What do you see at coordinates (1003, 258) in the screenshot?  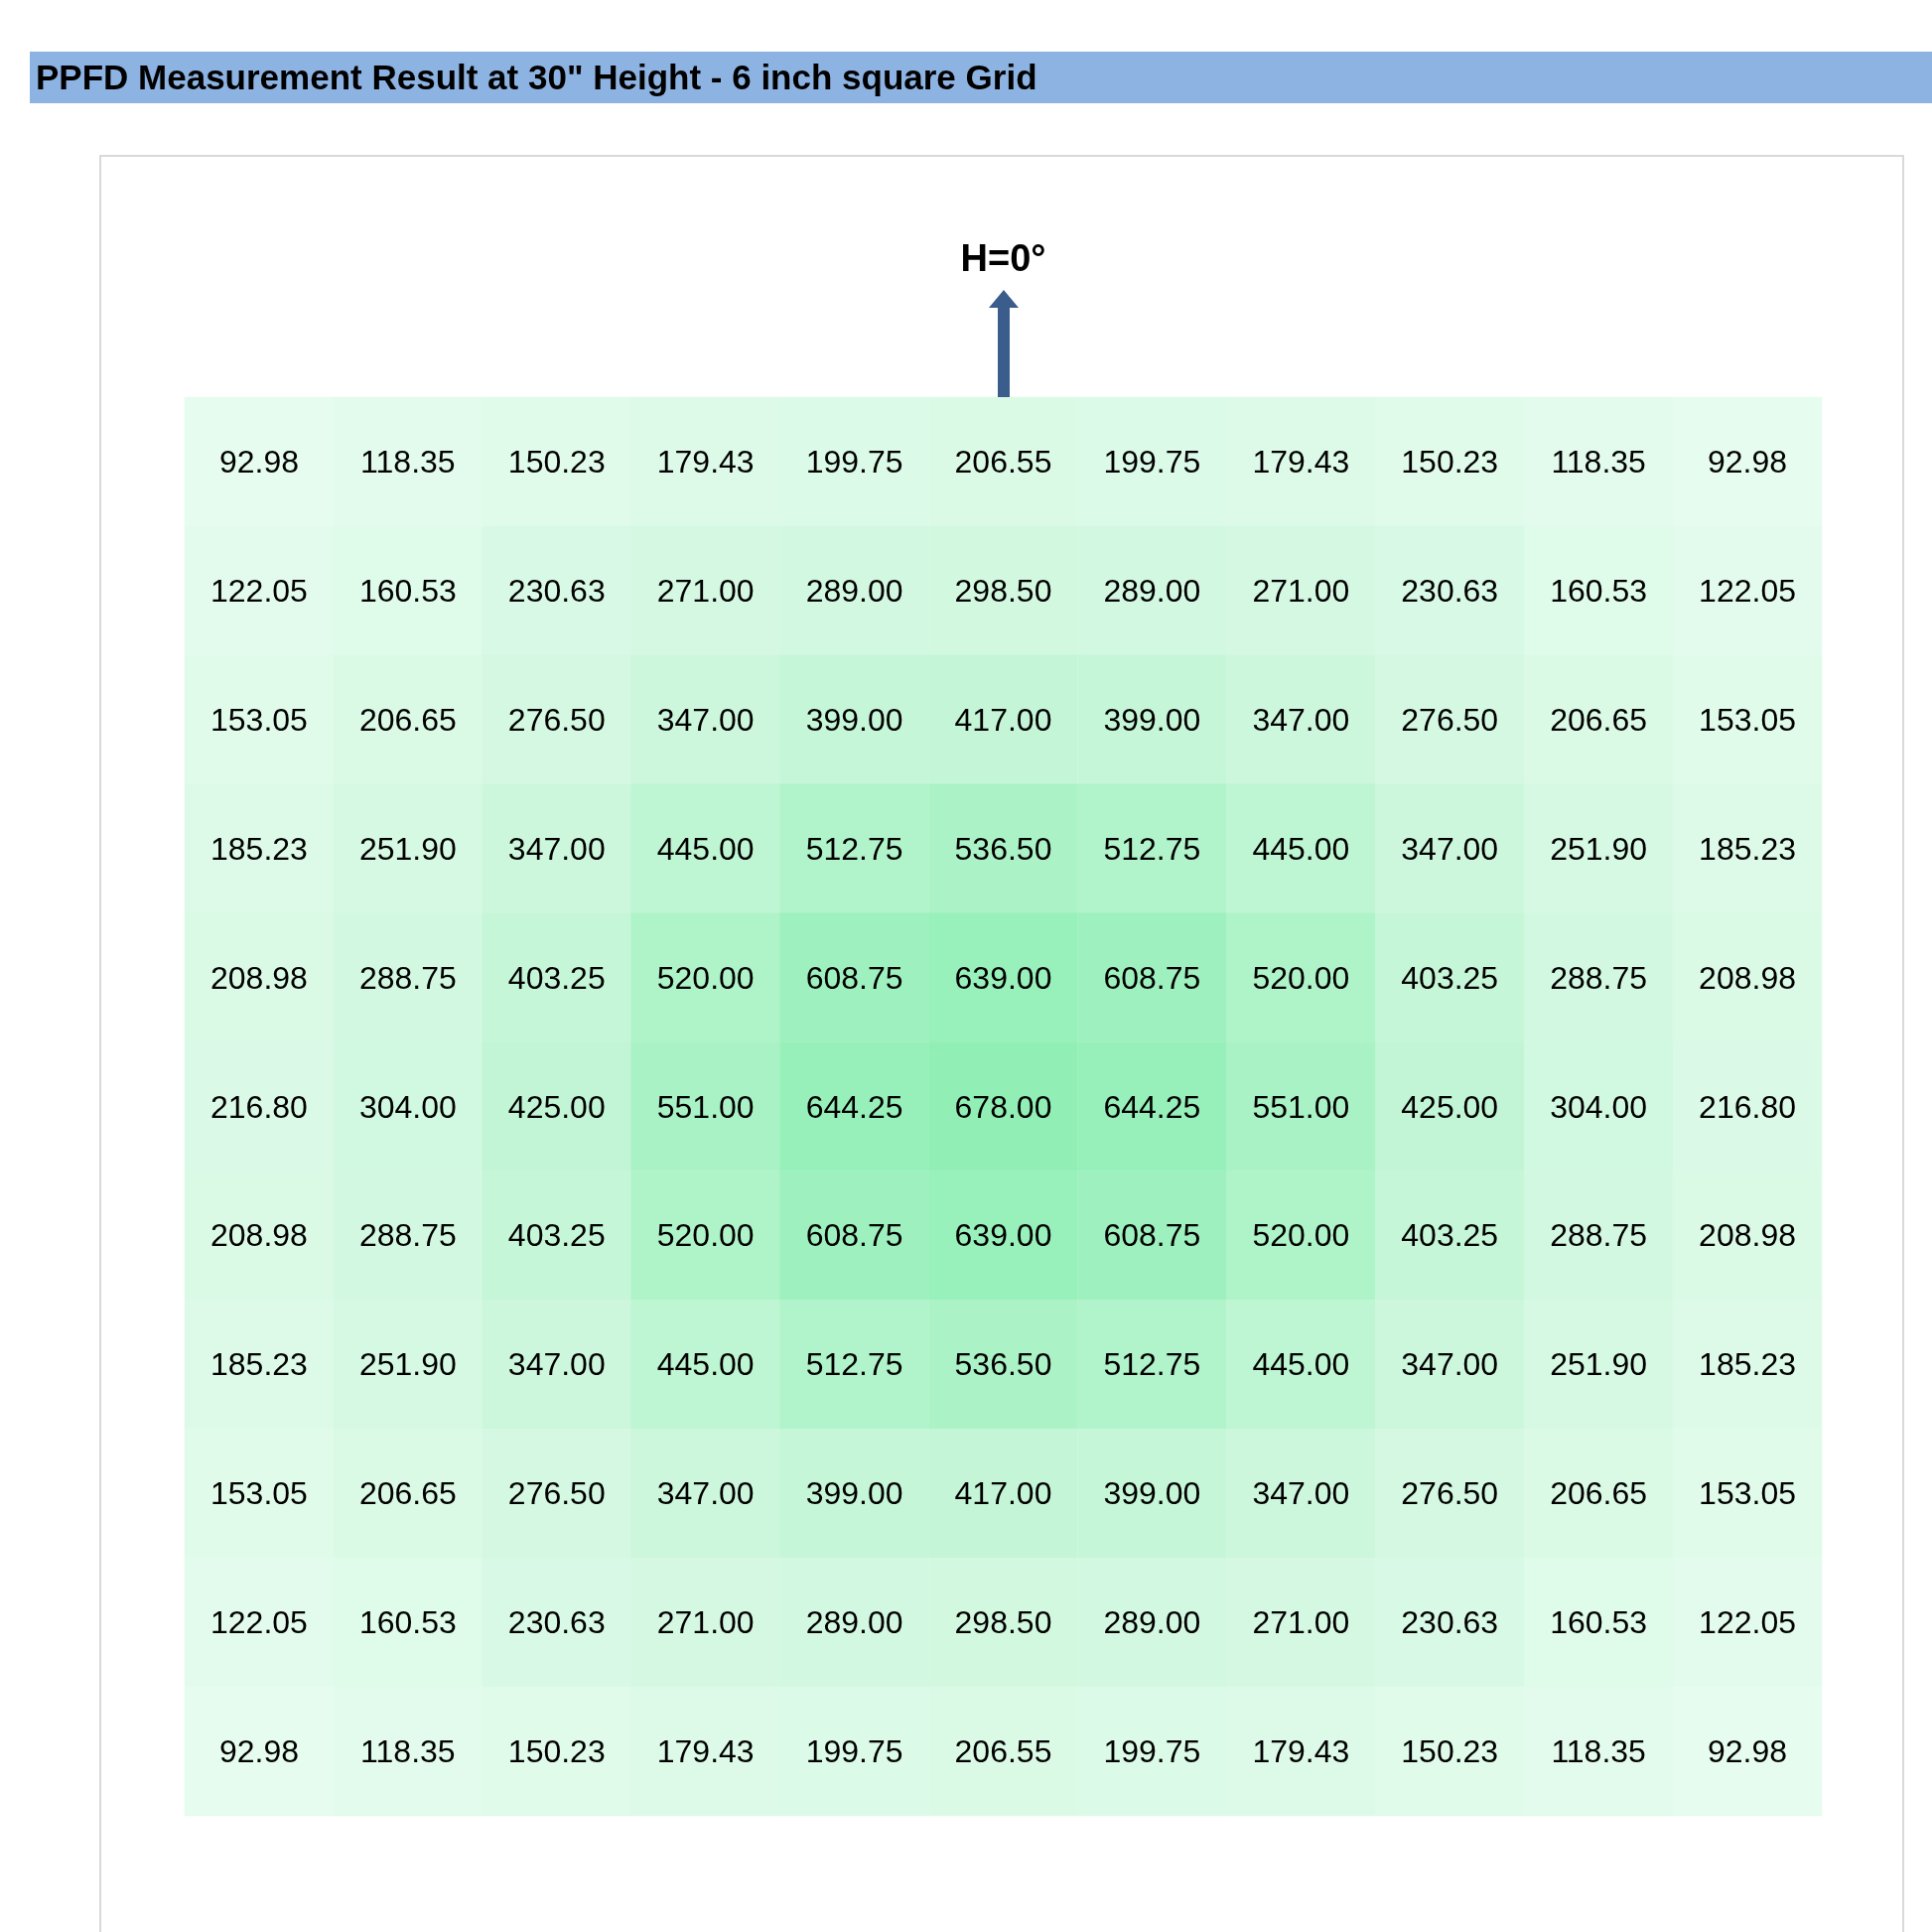 I see `text: H=0°` at bounding box center [1003, 258].